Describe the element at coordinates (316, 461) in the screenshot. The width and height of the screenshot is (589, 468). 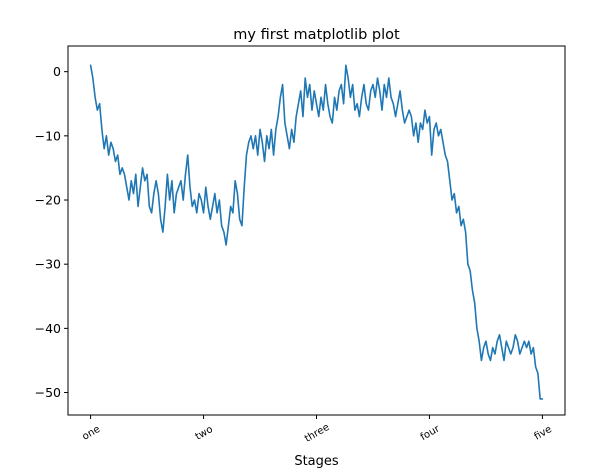
I see `x-axis-label: Stages` at that location.